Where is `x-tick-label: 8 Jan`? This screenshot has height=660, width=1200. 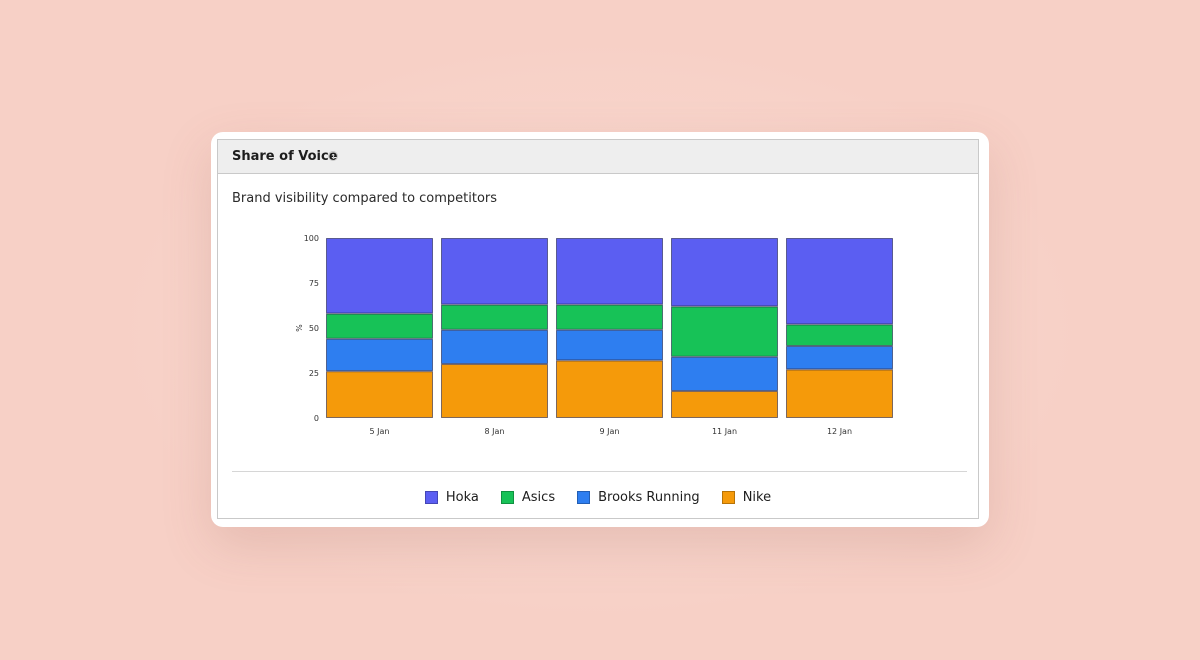 x-tick-label: 8 Jan is located at coordinates (495, 431).